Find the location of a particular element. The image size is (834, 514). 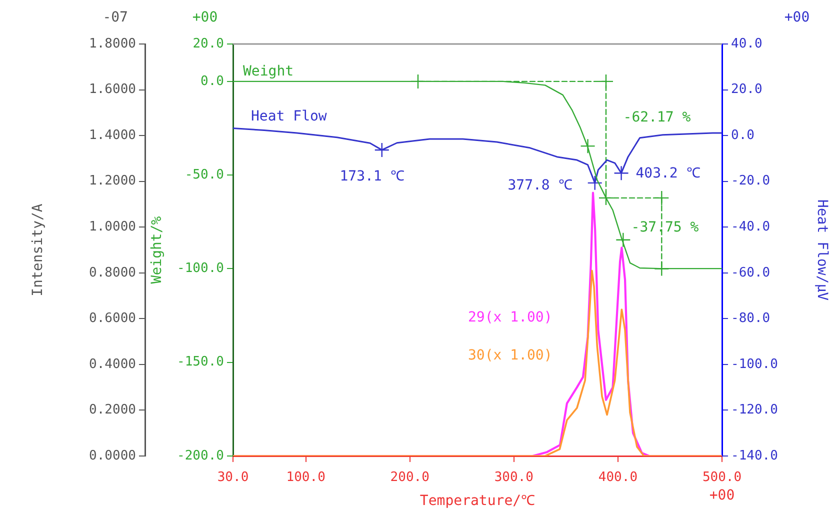

y2-tick-label: -100.0 is located at coordinates (754, 364).